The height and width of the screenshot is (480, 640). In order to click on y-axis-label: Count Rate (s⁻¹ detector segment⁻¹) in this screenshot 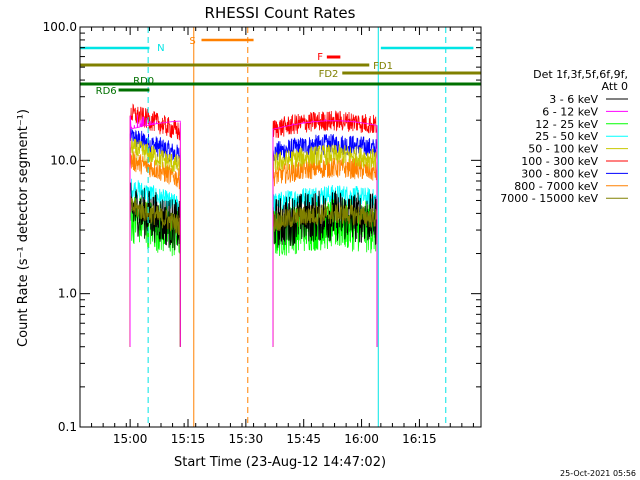, I will do `click(23, 228)`.